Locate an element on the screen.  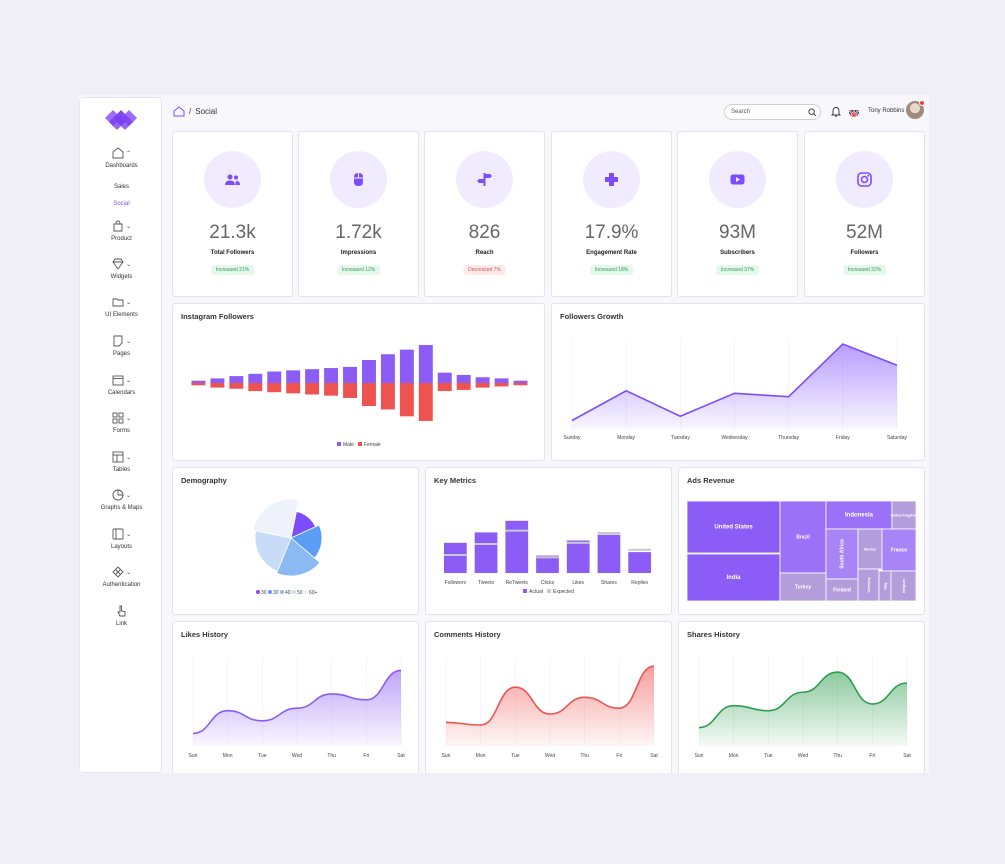
sidebar-item-pages: ⌄ Pages is located at coordinates (121, 345).